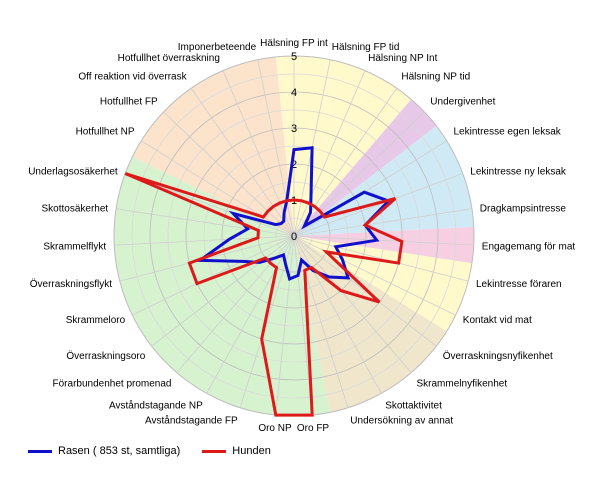 The image size is (600, 480). What do you see at coordinates (462, 384) in the screenshot?
I see `category-label-12: Skrammelnyfikenhet` at bounding box center [462, 384].